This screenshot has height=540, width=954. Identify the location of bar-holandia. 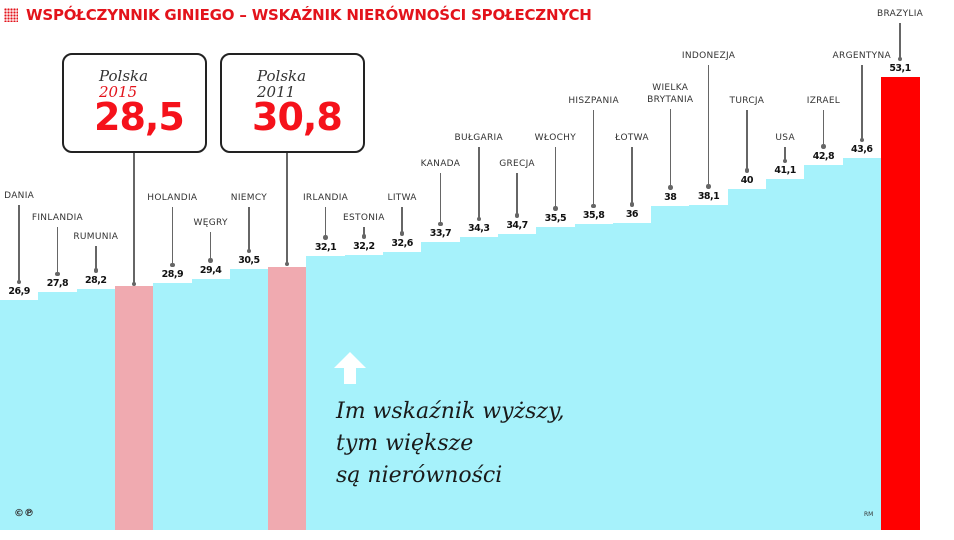
(172, 406).